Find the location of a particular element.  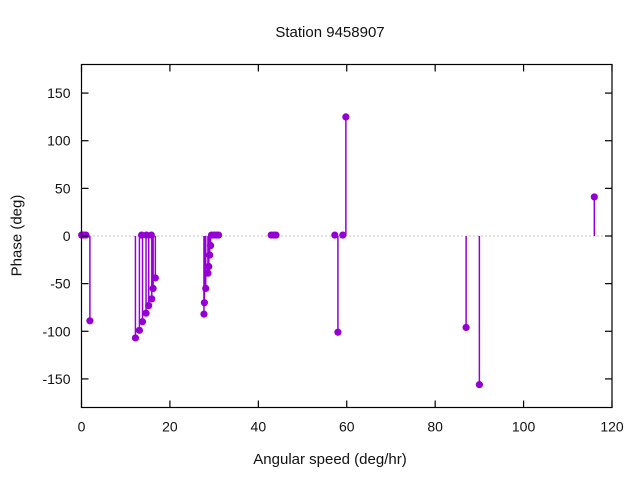

y-tick-label: -150 is located at coordinates (56, 379).